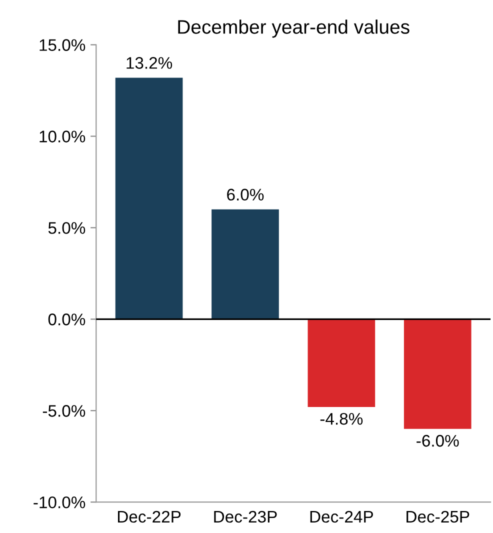 Image resolution: width=493 pixels, height=533 pixels. Describe the element at coordinates (341, 516) in the screenshot. I see `x-tick-label: Dec-24P` at that location.